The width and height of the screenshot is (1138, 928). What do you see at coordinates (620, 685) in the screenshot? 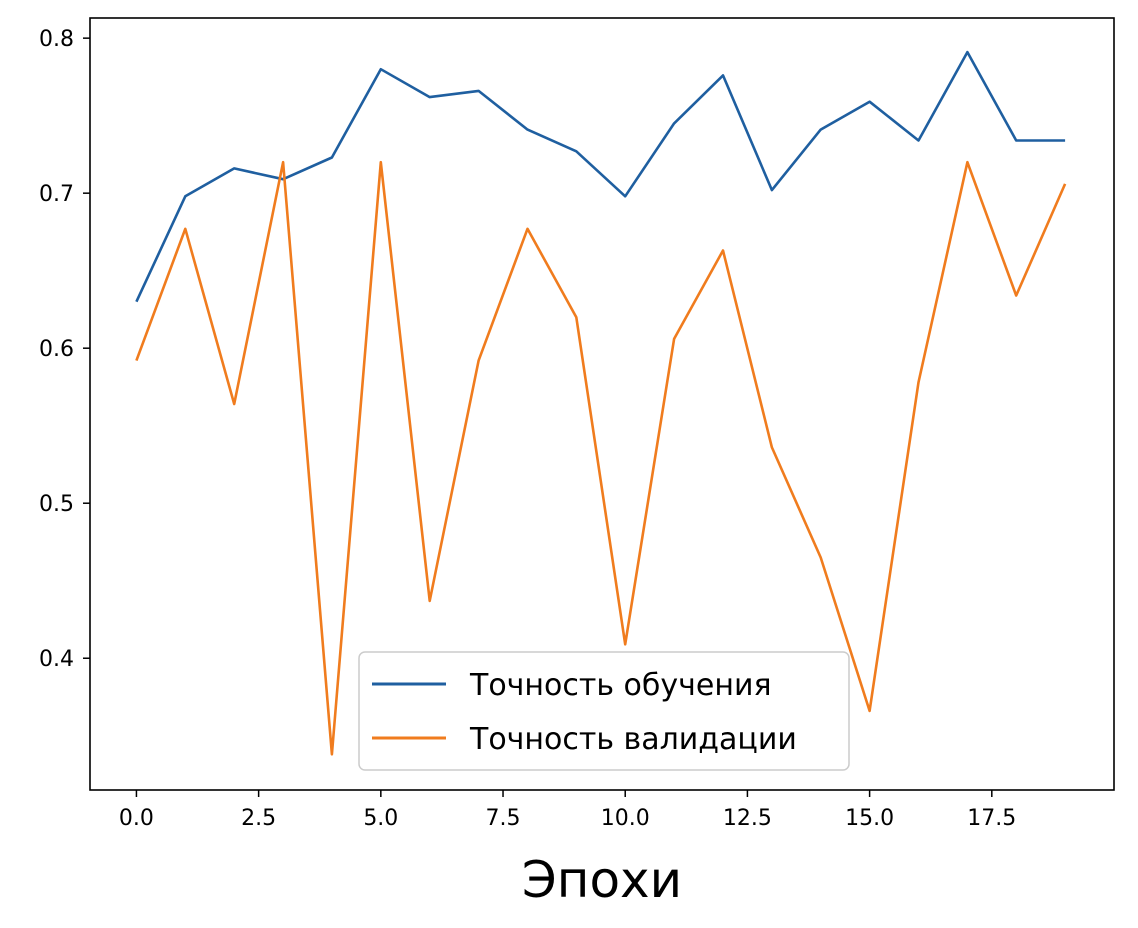
I see `legend-label-training: Точность обучения` at bounding box center [620, 685].